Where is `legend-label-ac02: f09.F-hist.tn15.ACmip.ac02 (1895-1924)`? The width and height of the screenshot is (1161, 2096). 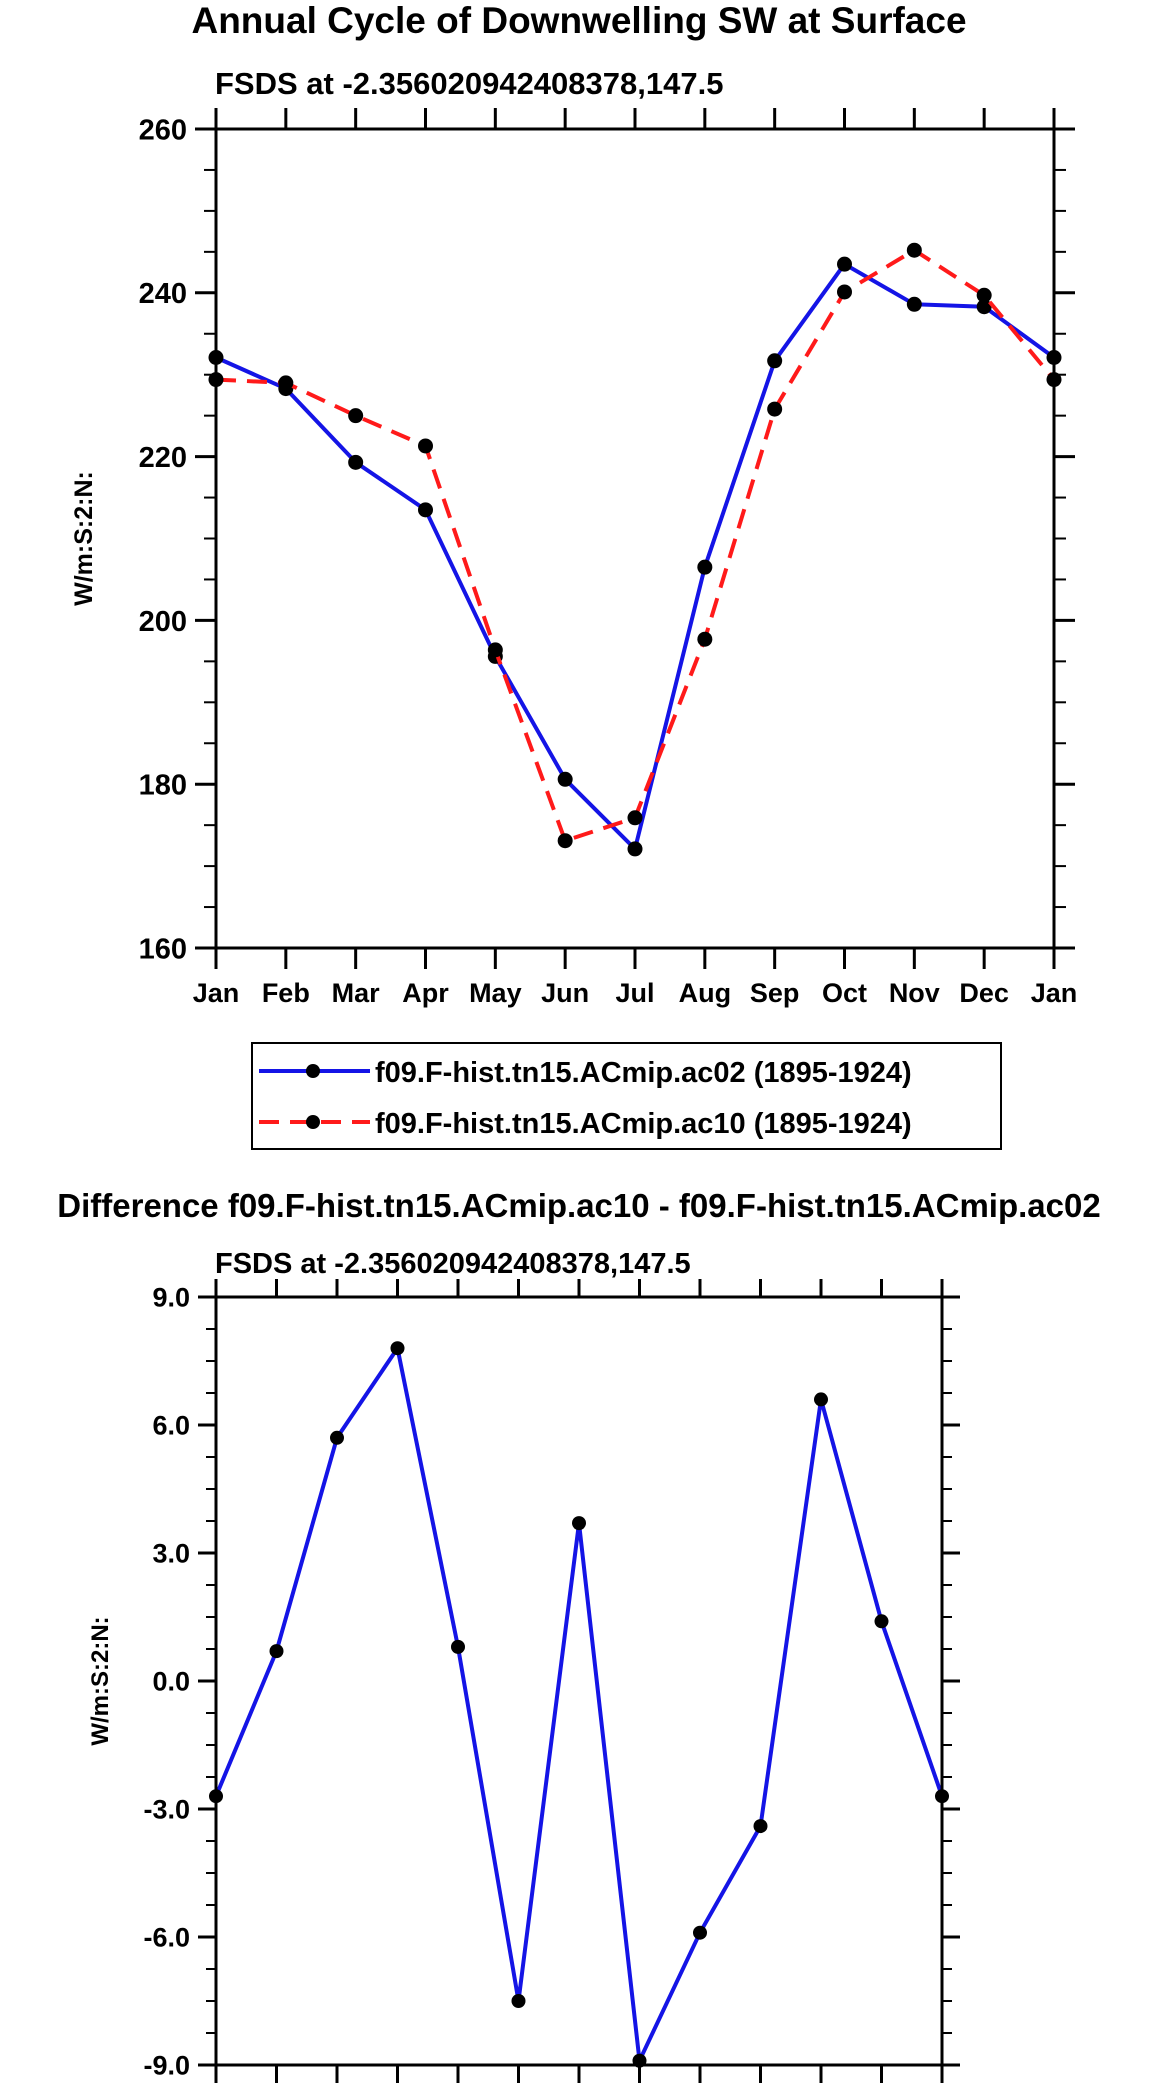 legend-label-ac02: f09.F-hist.tn15.ACmip.ac02 (1895-1924) is located at coordinates (643, 1073).